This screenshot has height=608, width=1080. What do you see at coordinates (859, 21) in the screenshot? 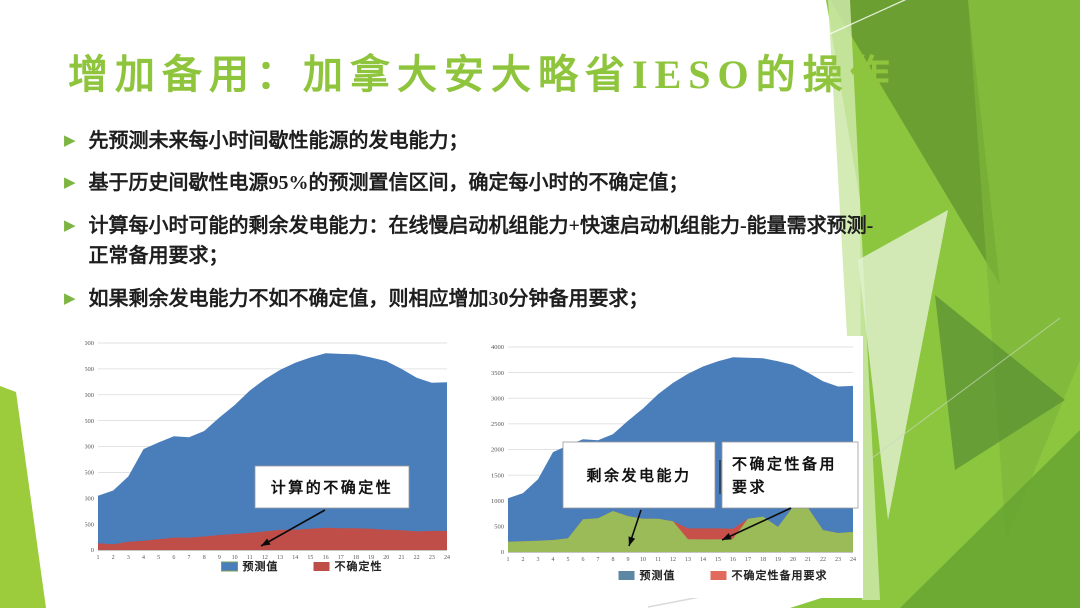
I see `decor-line-top` at bounding box center [859, 21].